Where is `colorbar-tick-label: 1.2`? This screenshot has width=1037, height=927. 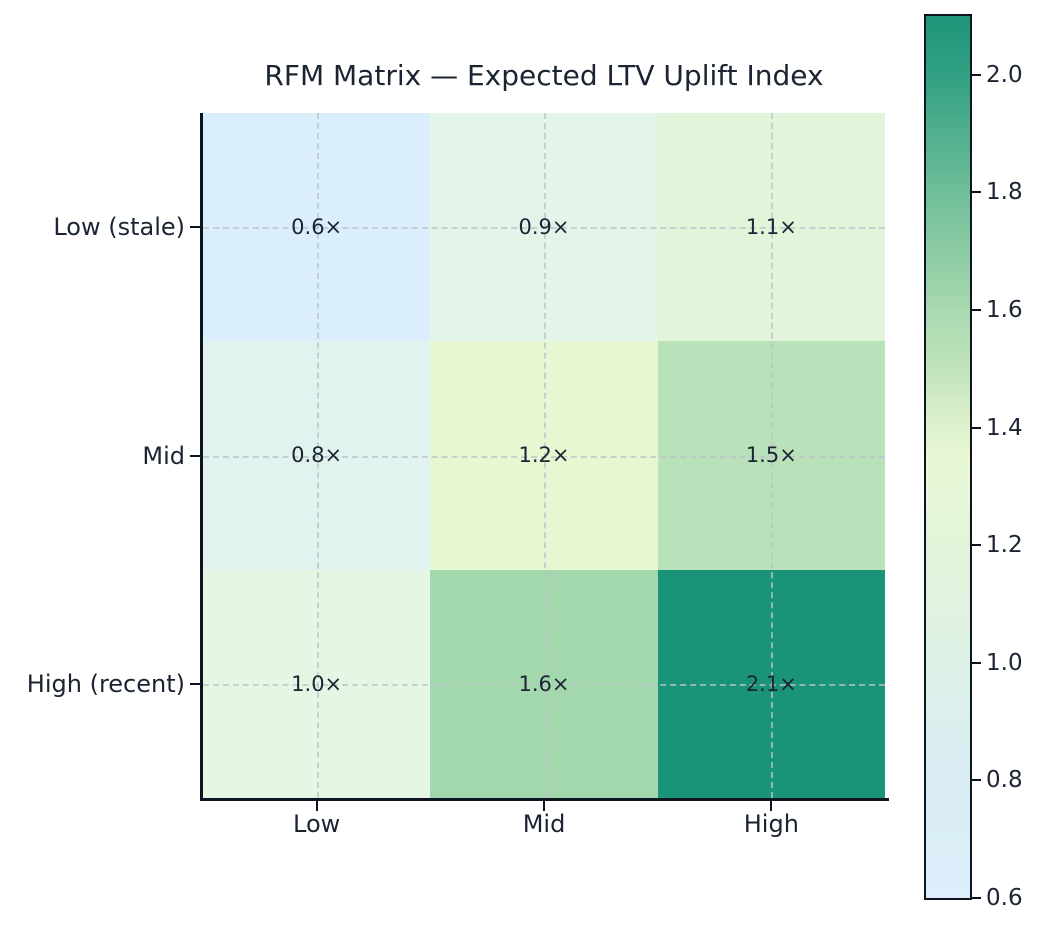
colorbar-tick-label: 1.2 is located at coordinates (1004, 545).